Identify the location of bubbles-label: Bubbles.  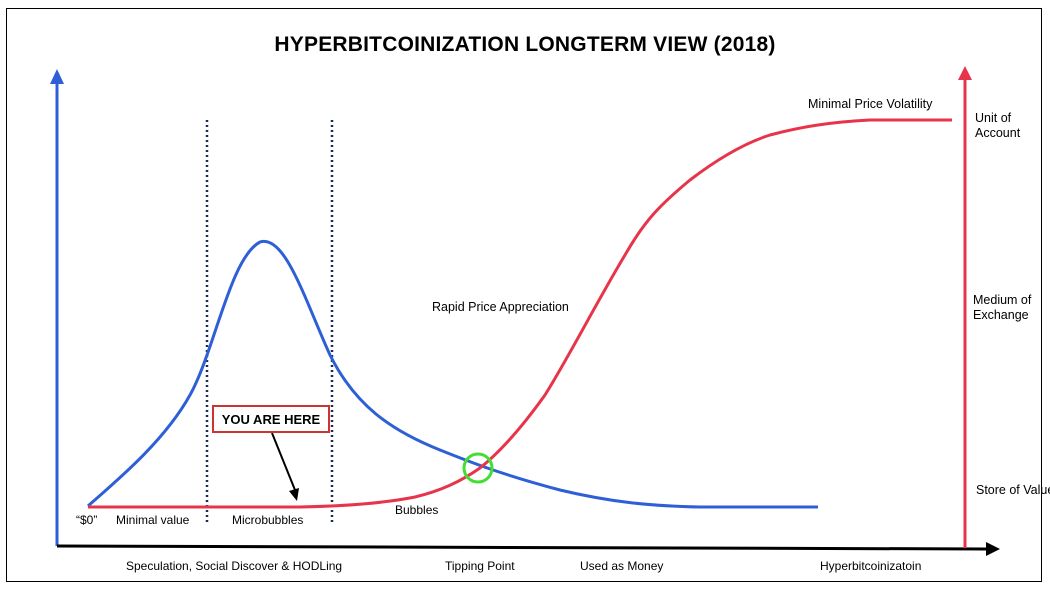
(417, 510).